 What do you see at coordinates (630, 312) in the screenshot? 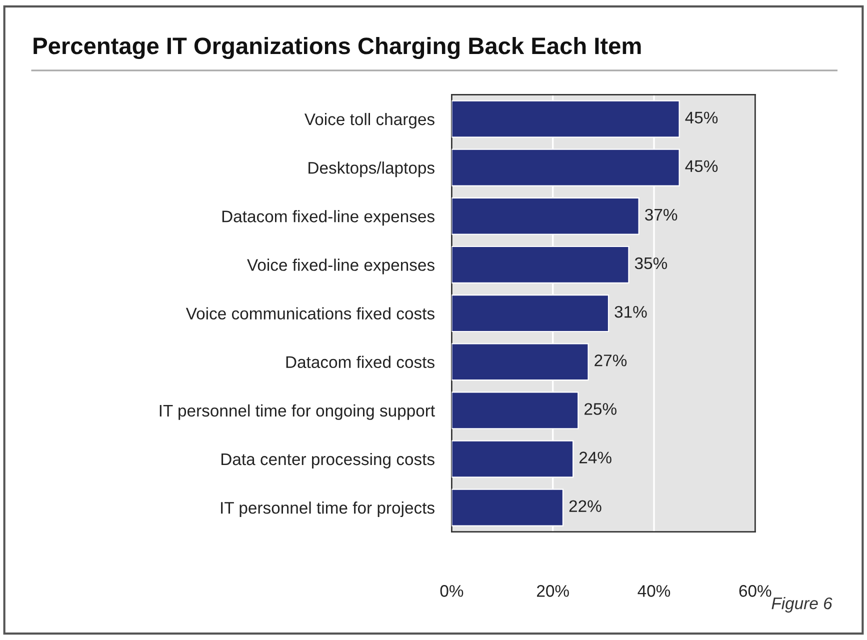
I see `data-label: 31%` at bounding box center [630, 312].